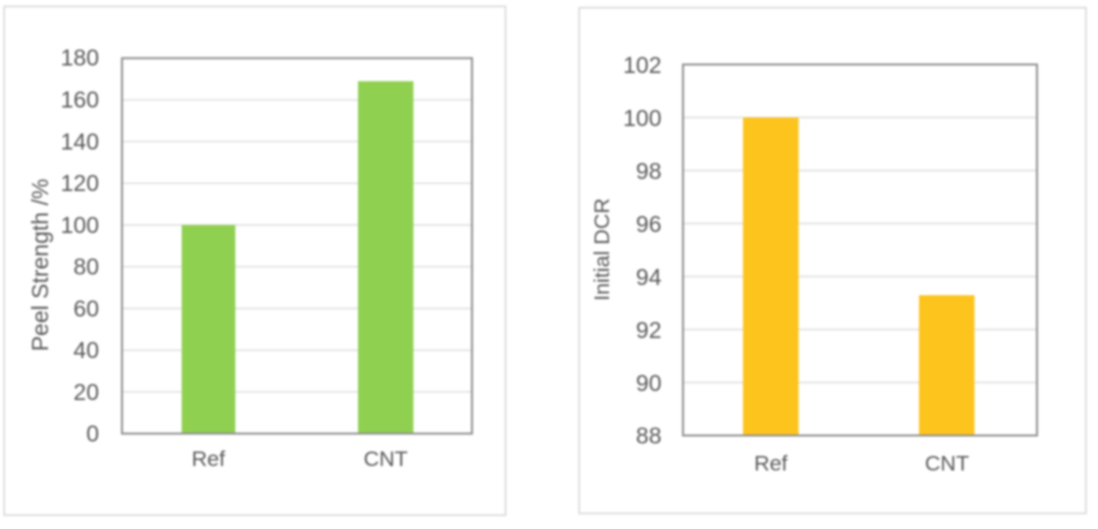 This screenshot has width=1098, height=529. I want to click on svg-text: 90, so click(649, 383).